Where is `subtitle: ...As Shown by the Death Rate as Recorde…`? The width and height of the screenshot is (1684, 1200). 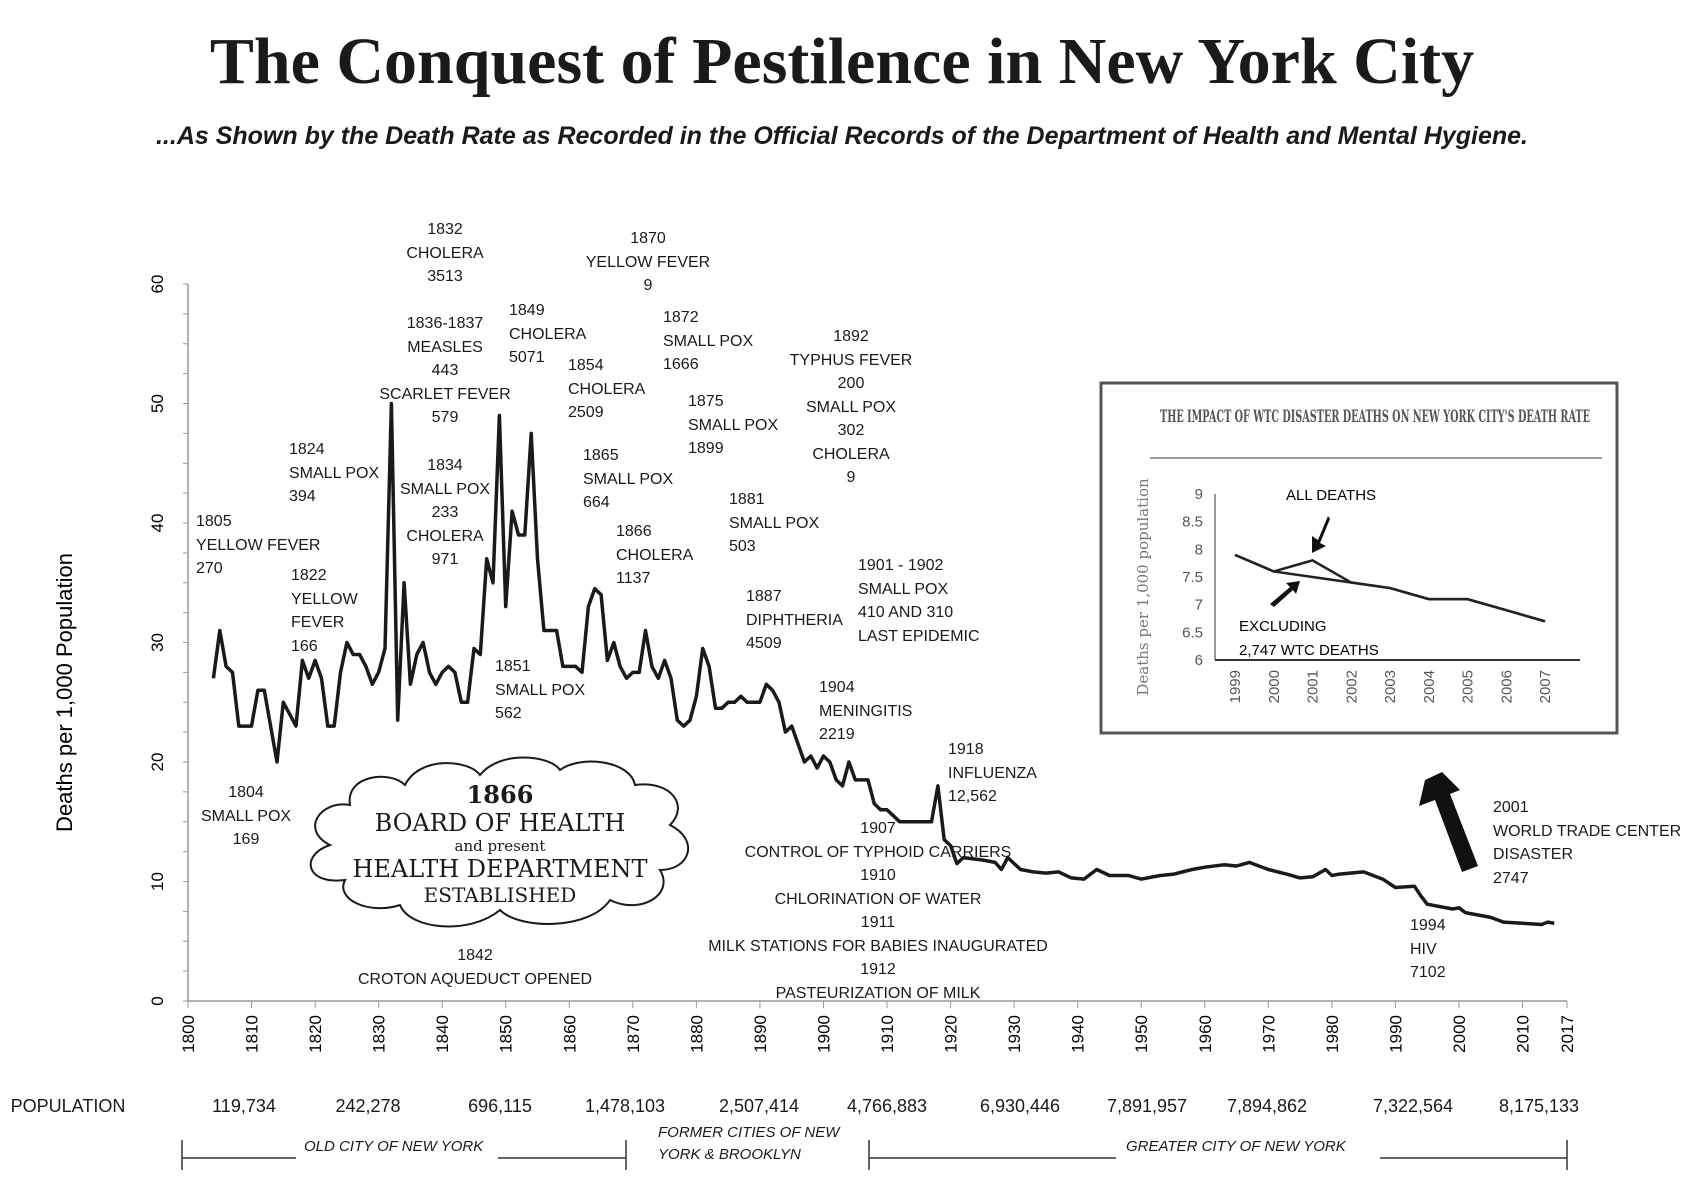
subtitle: ...As Shown by the Death Rate as Recorde… is located at coordinates (841, 136).